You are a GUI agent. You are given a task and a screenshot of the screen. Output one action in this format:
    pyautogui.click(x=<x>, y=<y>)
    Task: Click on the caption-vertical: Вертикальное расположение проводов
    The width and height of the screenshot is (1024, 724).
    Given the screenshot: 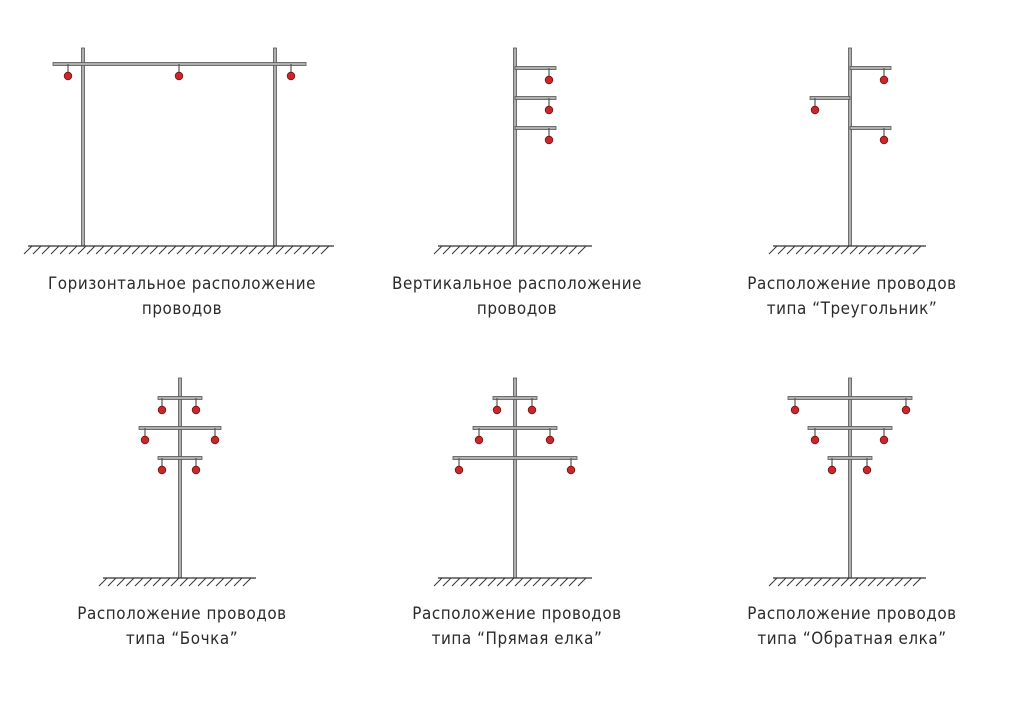 What is the action you would take?
    pyautogui.click(x=517, y=296)
    